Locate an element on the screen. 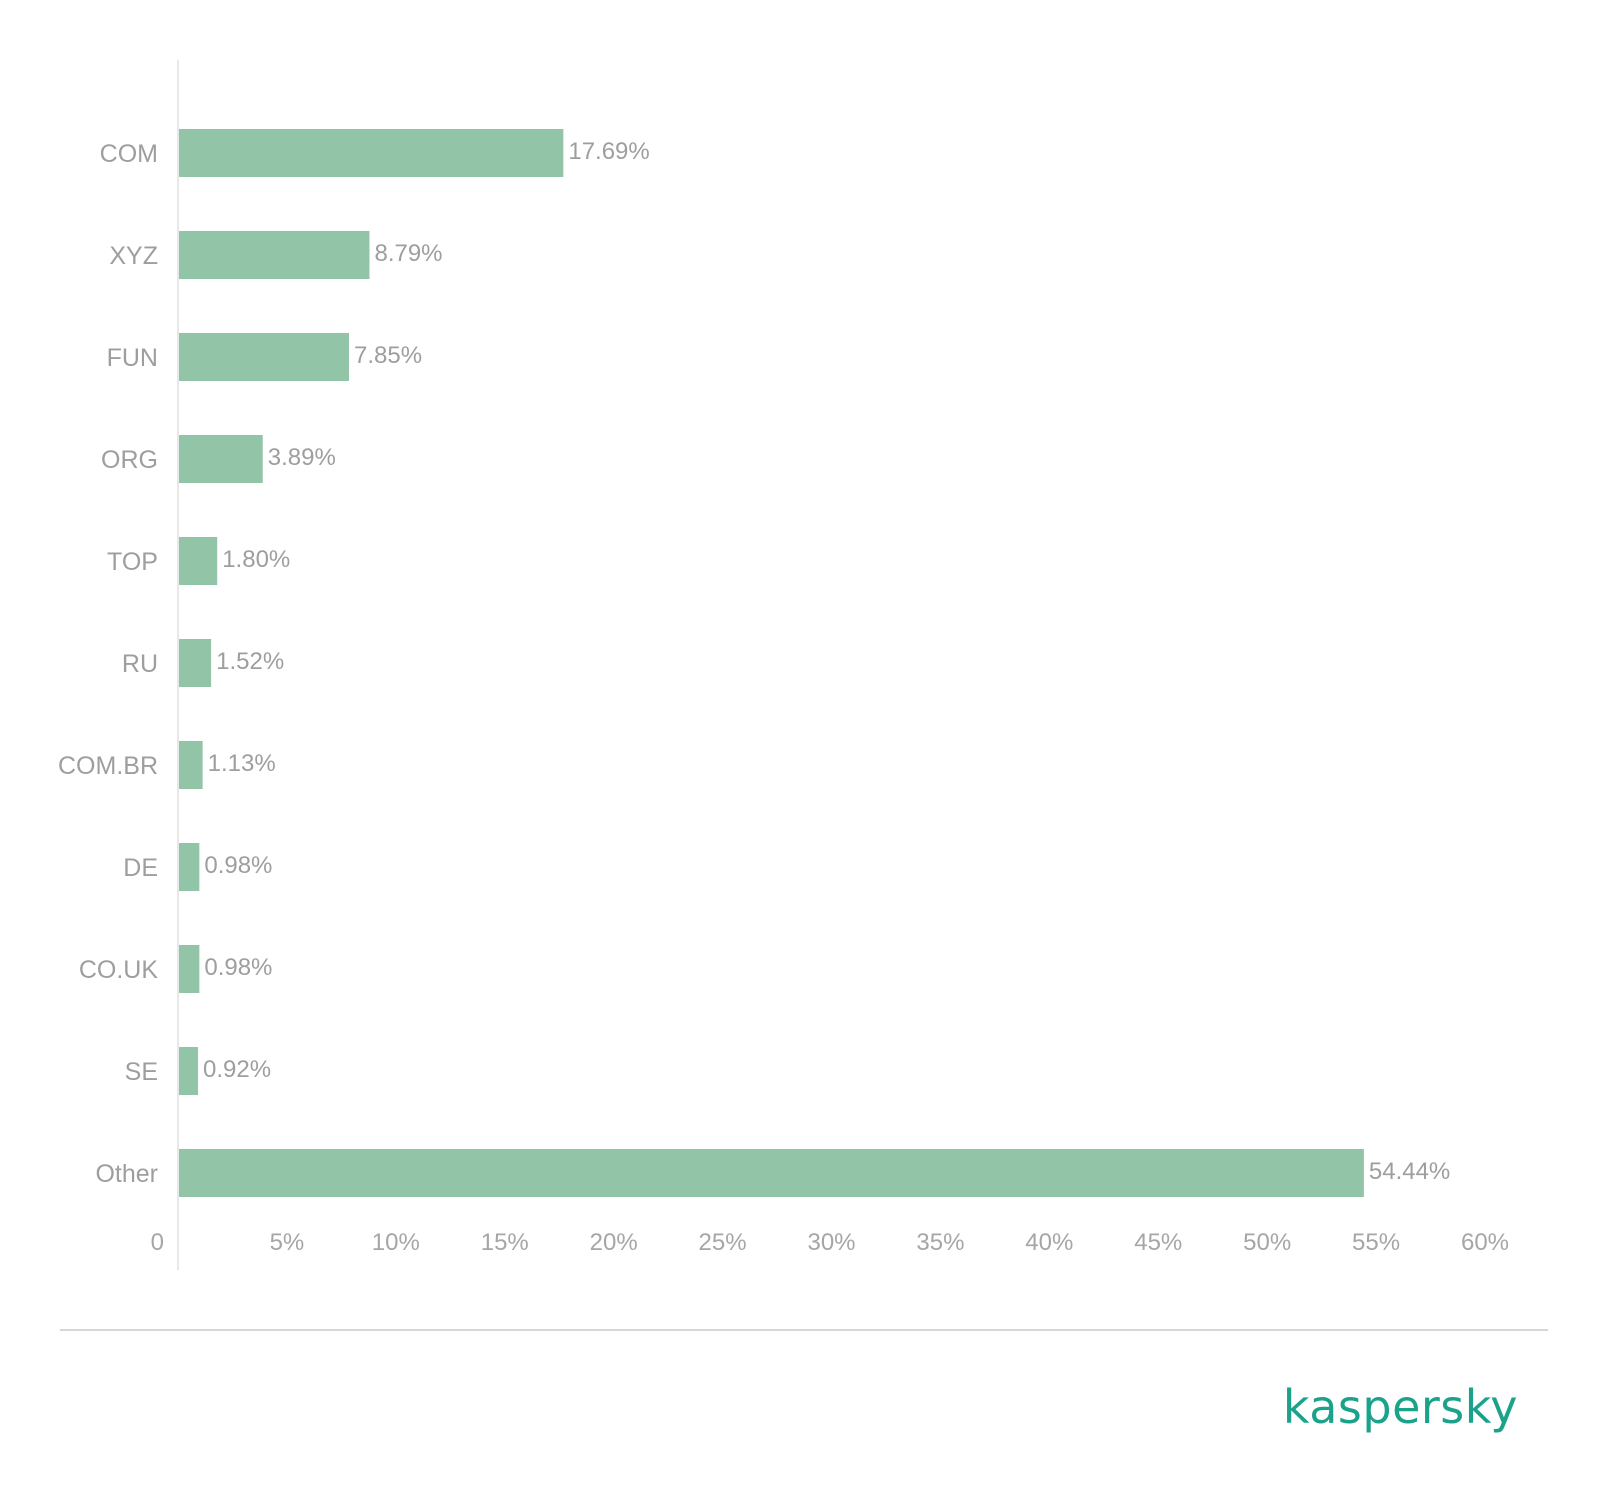 The width and height of the screenshot is (1600, 1486). x-tick-label-0: 0 is located at coordinates (157, 1242).